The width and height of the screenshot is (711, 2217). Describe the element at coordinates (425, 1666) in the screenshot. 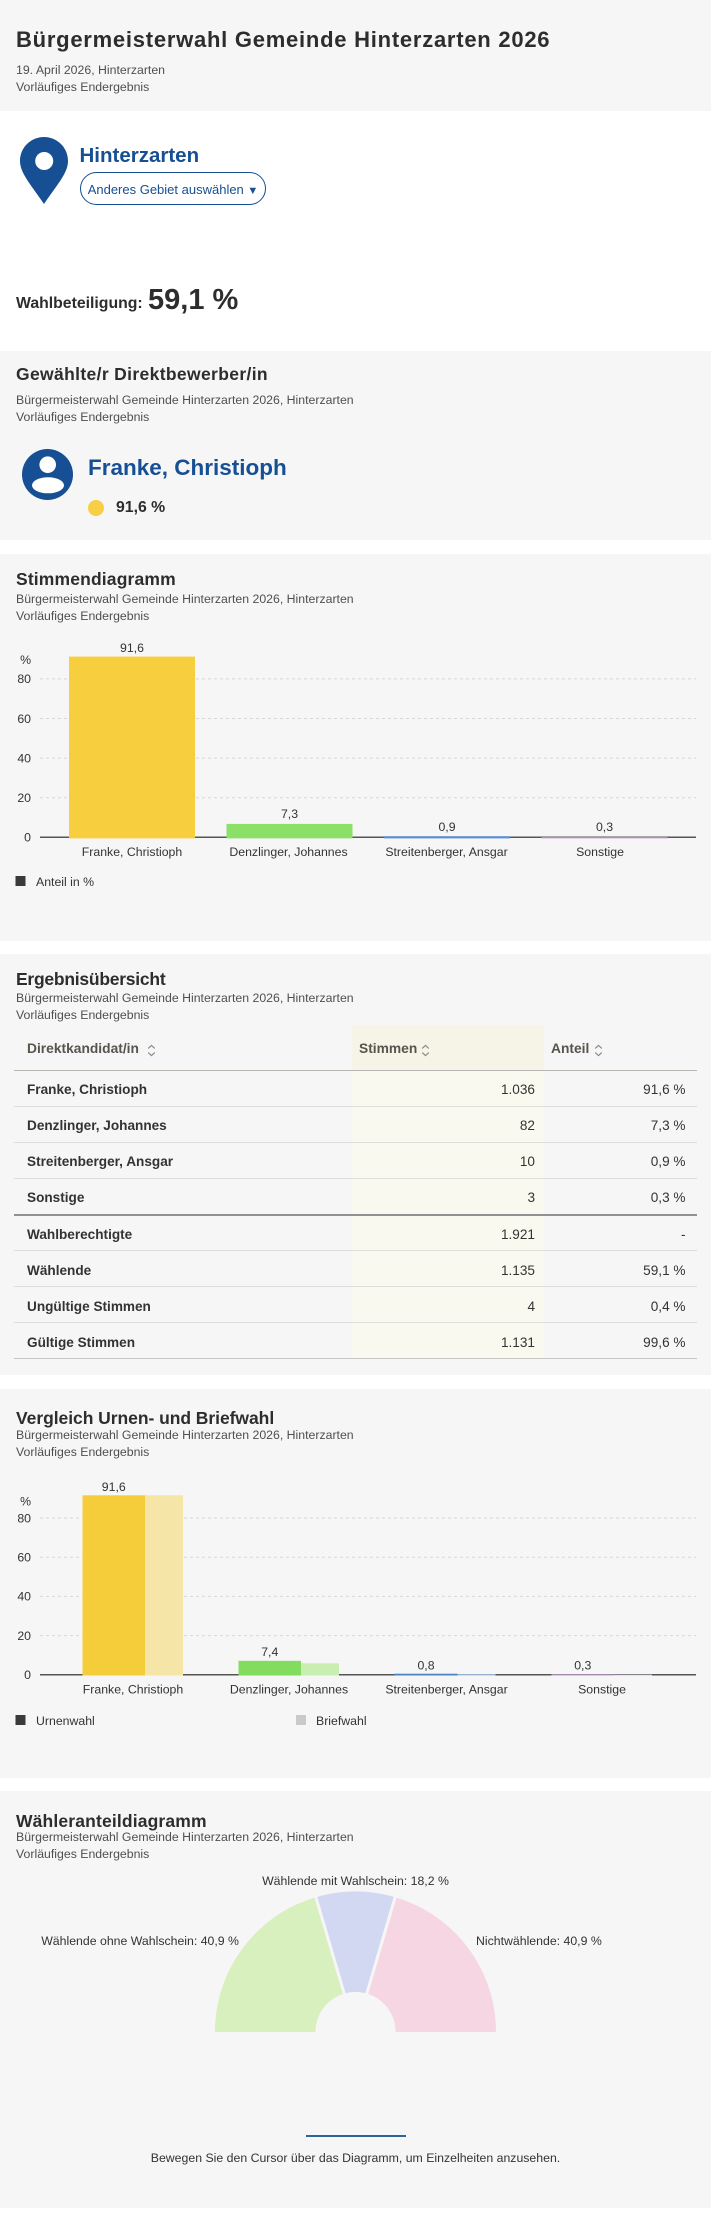

I see `svg-text: 0,8` at that location.